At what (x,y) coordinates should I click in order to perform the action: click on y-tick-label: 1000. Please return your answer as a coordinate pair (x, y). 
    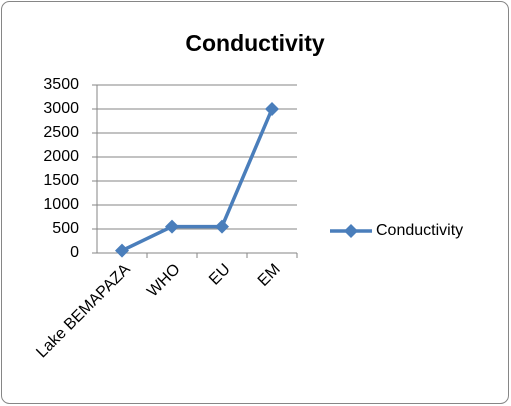
    Looking at the image, I should click on (61, 204).